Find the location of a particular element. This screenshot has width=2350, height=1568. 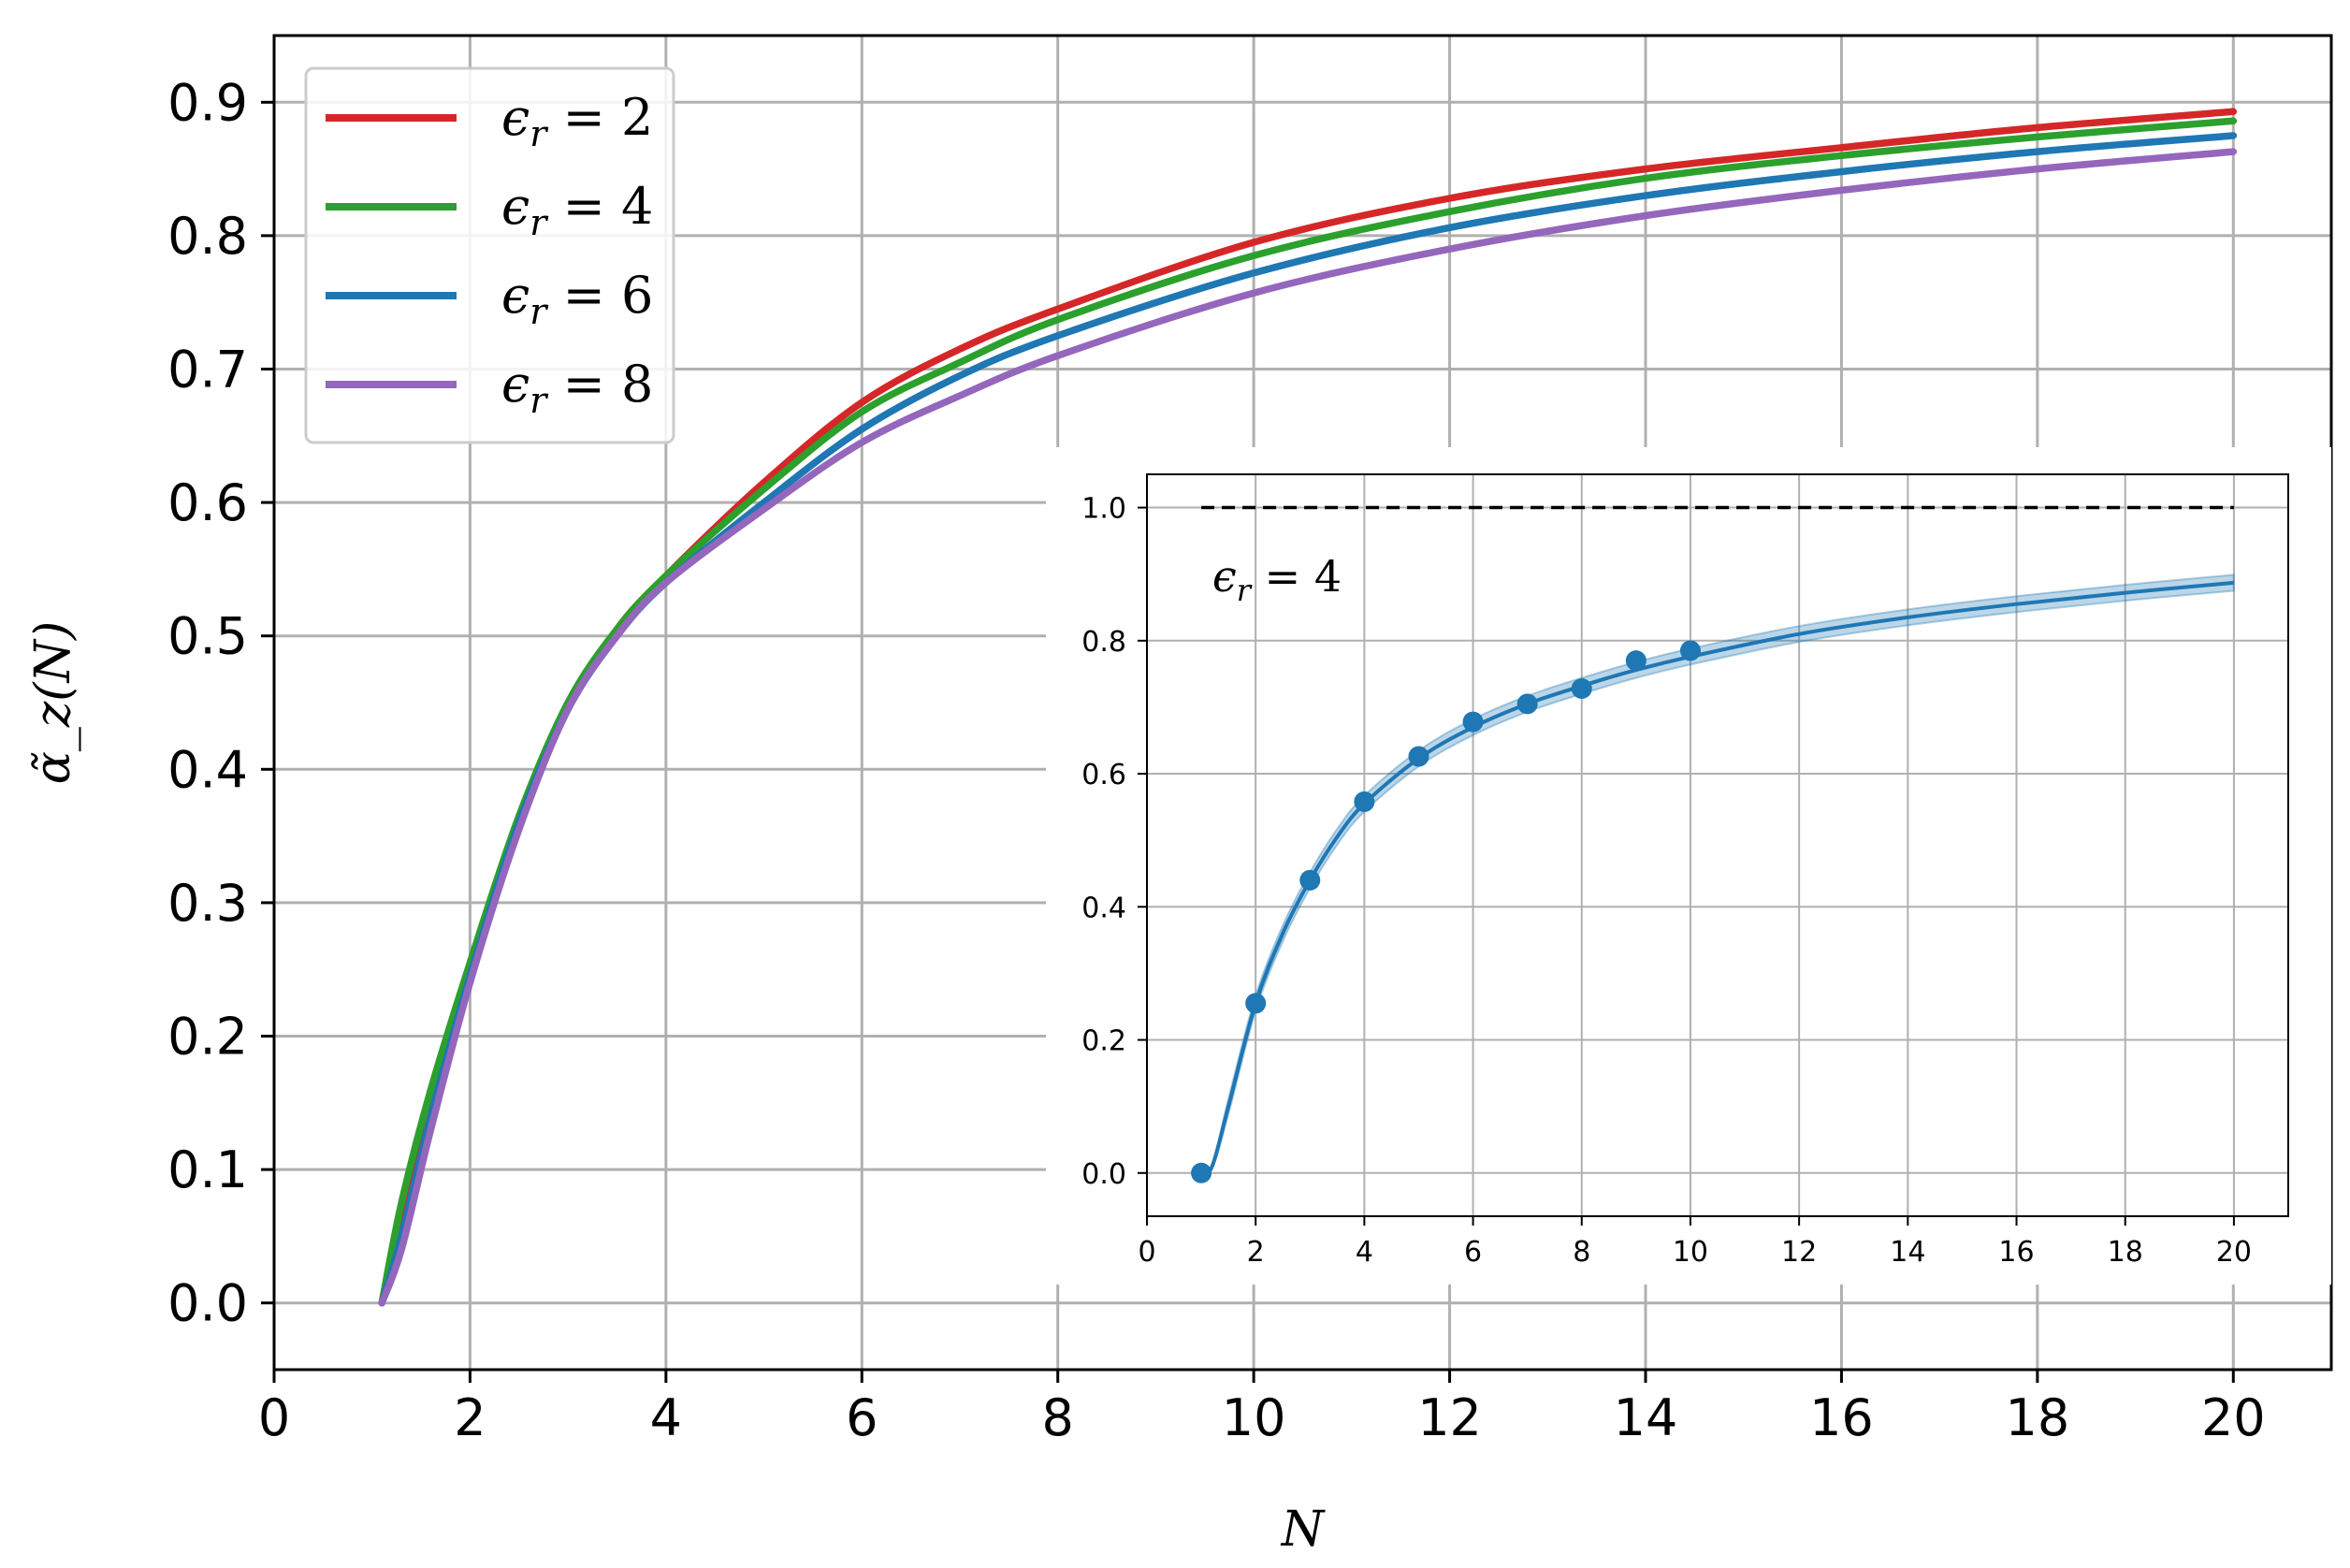

inset-x-tick-label: 6 is located at coordinates (1473, 1253).